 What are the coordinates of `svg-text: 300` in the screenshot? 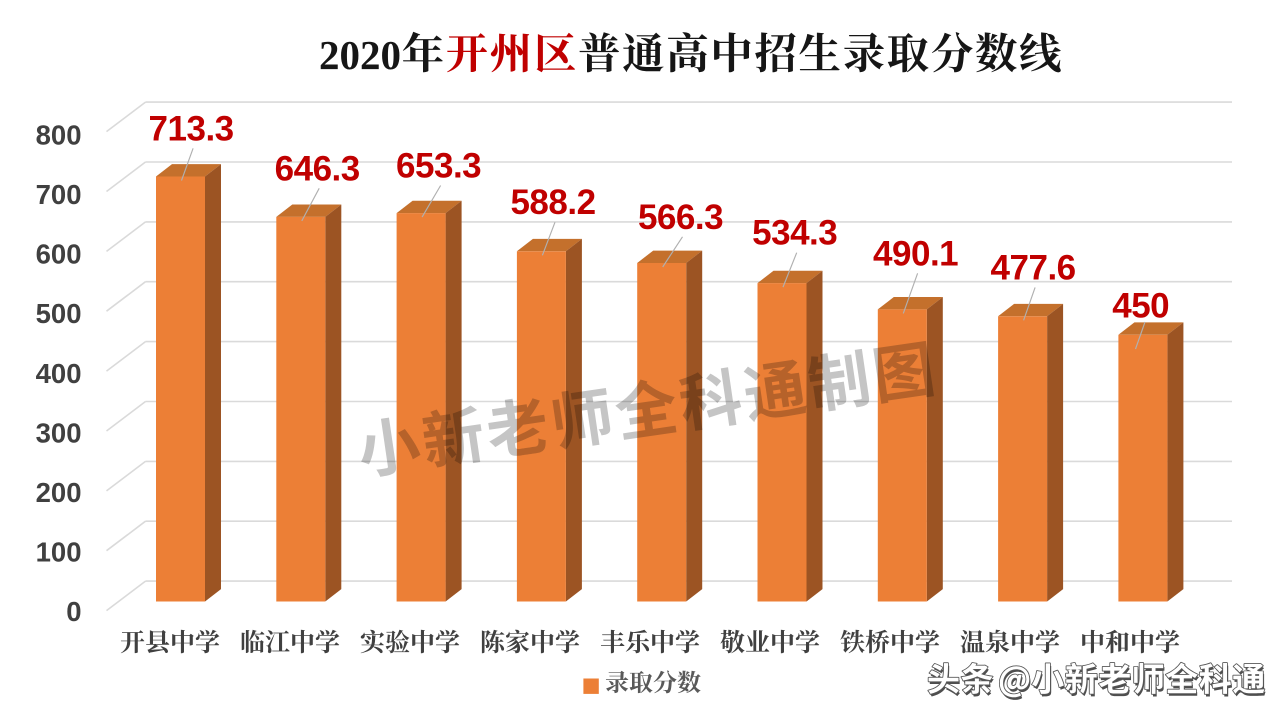 It's located at (59, 432).